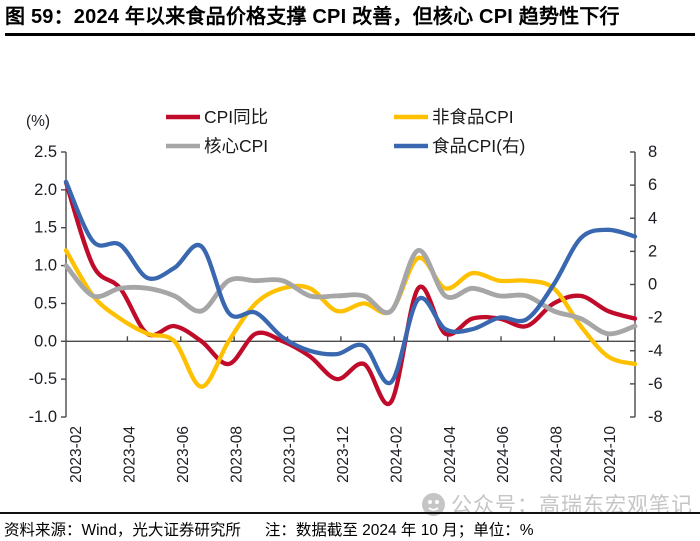 This screenshot has width=700, height=541. Describe the element at coordinates (236, 117) in the screenshot. I see `legend-label-CPI同比: CPI同比` at that location.